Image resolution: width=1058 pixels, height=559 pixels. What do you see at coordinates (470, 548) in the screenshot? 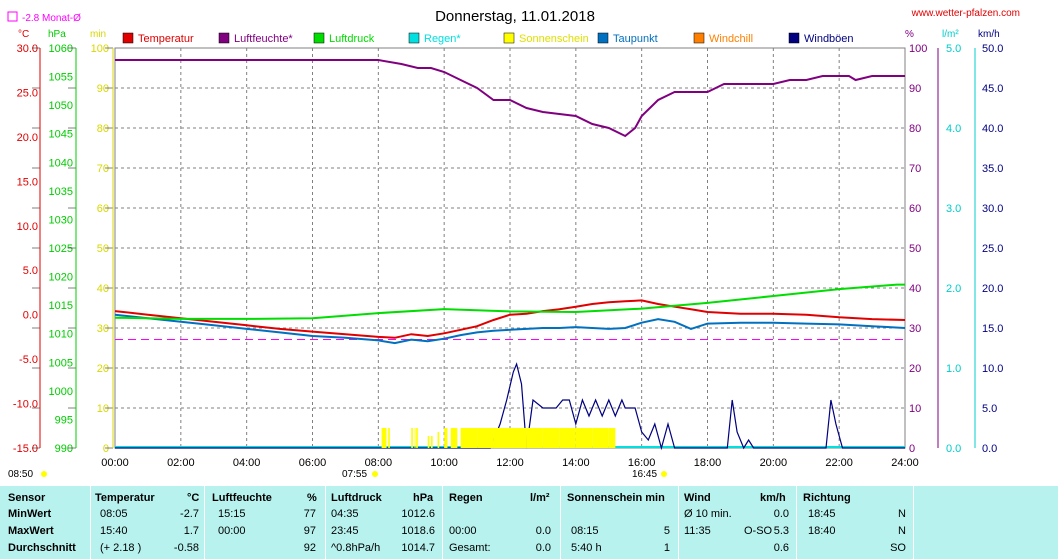
I see `cell-r-time: Gesamt:` at bounding box center [470, 548].